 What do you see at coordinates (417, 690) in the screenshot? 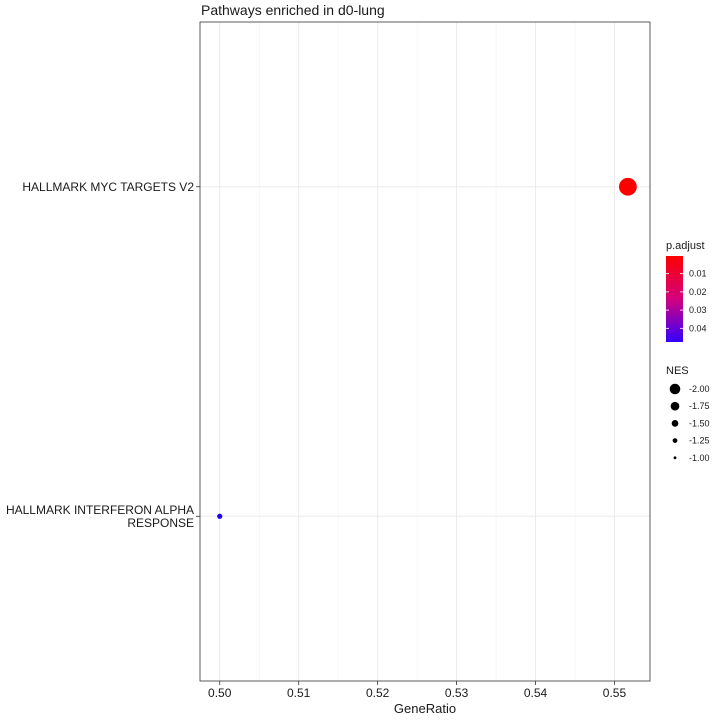
I see `x-axis: 0.50 0.51 0.52 0.53 0.54 0.55` at bounding box center [417, 690].